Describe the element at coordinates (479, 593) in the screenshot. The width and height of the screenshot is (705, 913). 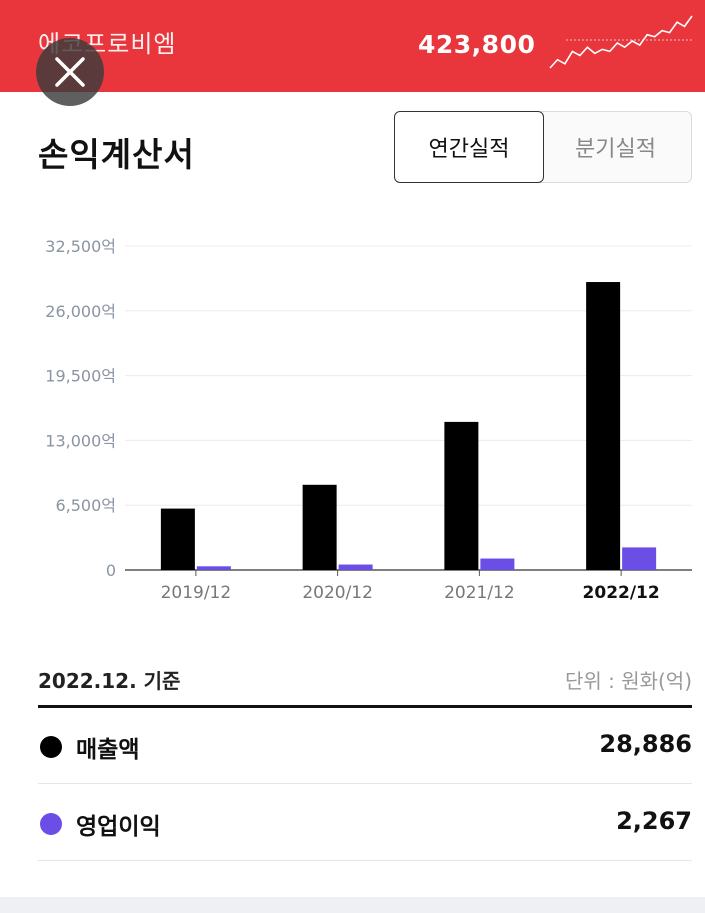
I see `x-tick-label: 2021/12` at that location.